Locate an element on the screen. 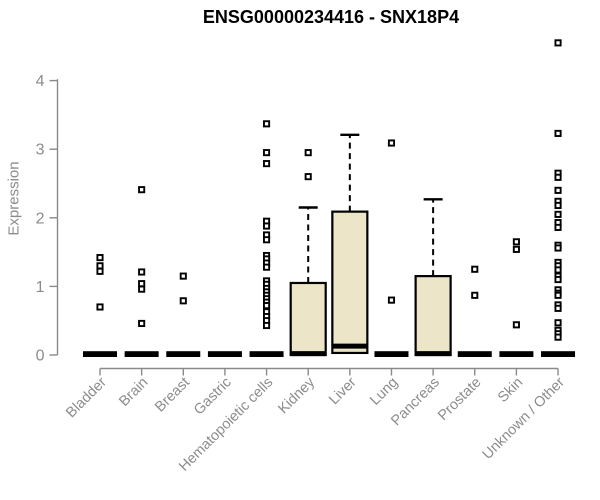  box-breast is located at coordinates (183, 314).